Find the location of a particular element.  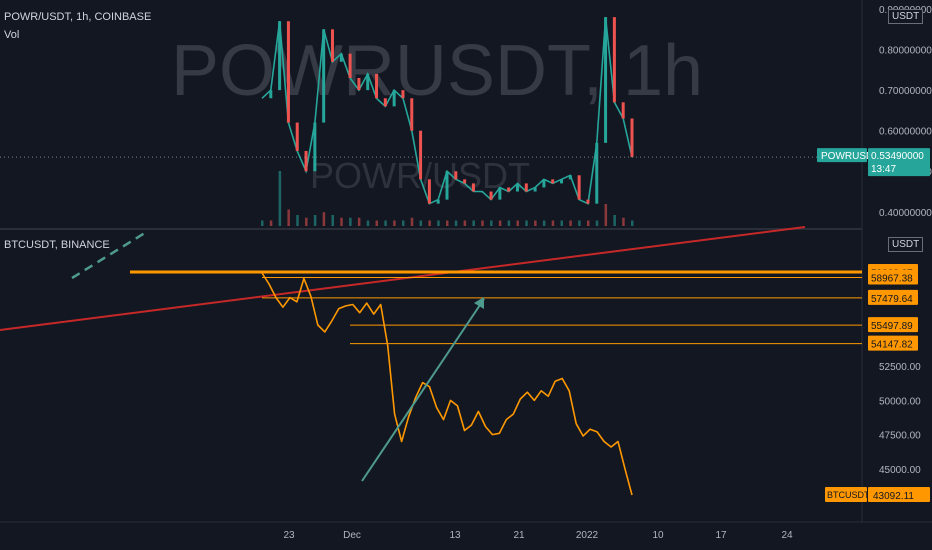

powr-last-price-tag is located at coordinates (899, 162).